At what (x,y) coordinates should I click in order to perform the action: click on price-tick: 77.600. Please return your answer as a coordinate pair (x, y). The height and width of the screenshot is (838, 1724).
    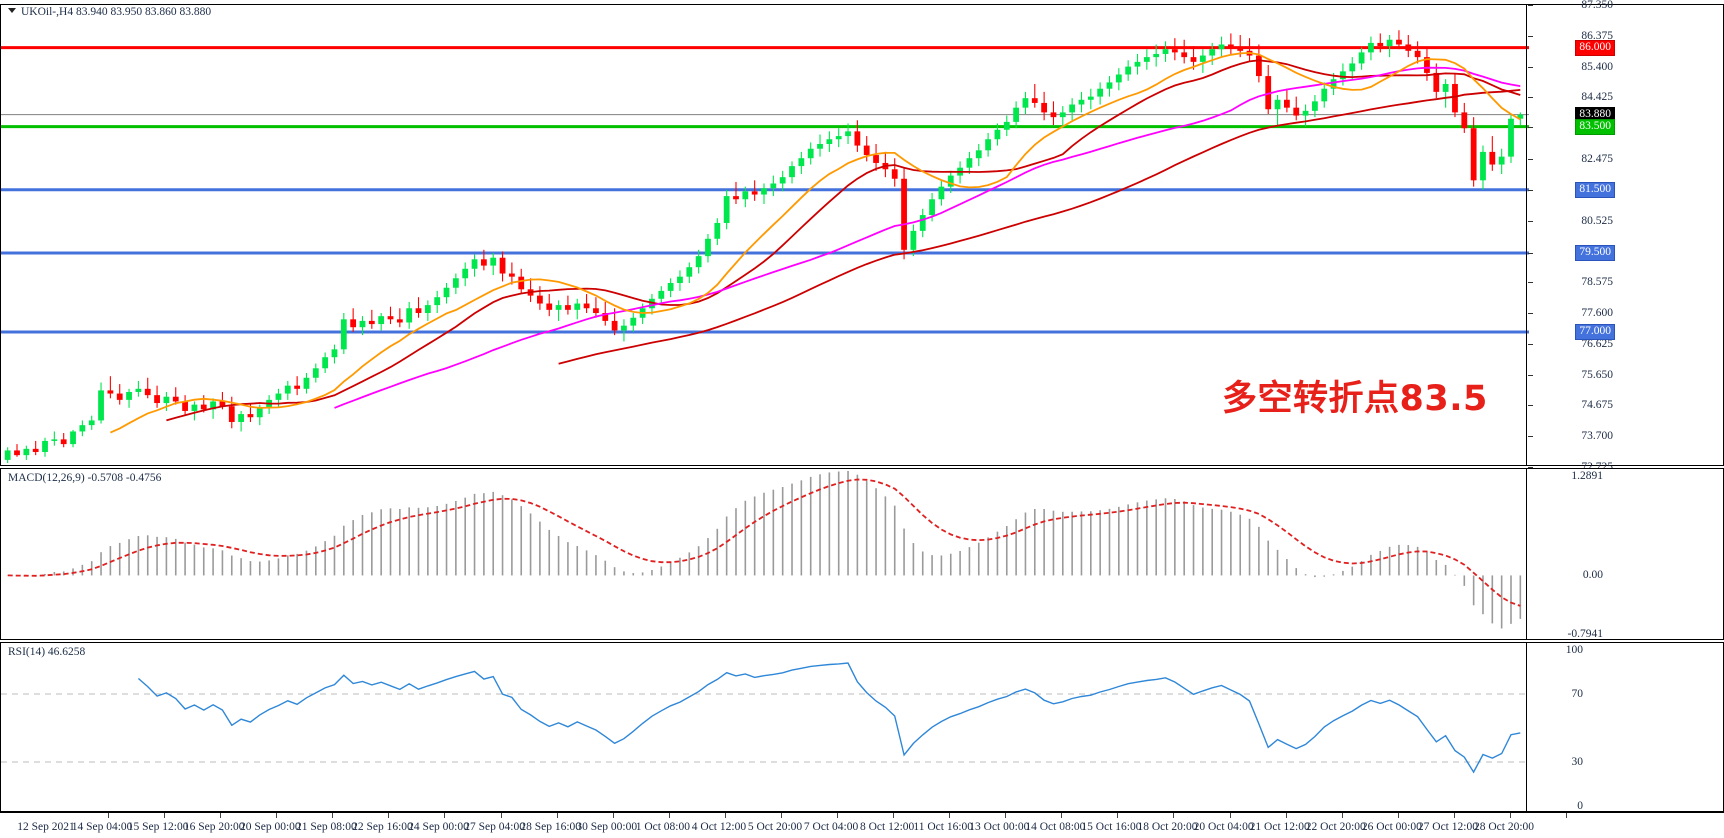
    Looking at the image, I should click on (1597, 313).